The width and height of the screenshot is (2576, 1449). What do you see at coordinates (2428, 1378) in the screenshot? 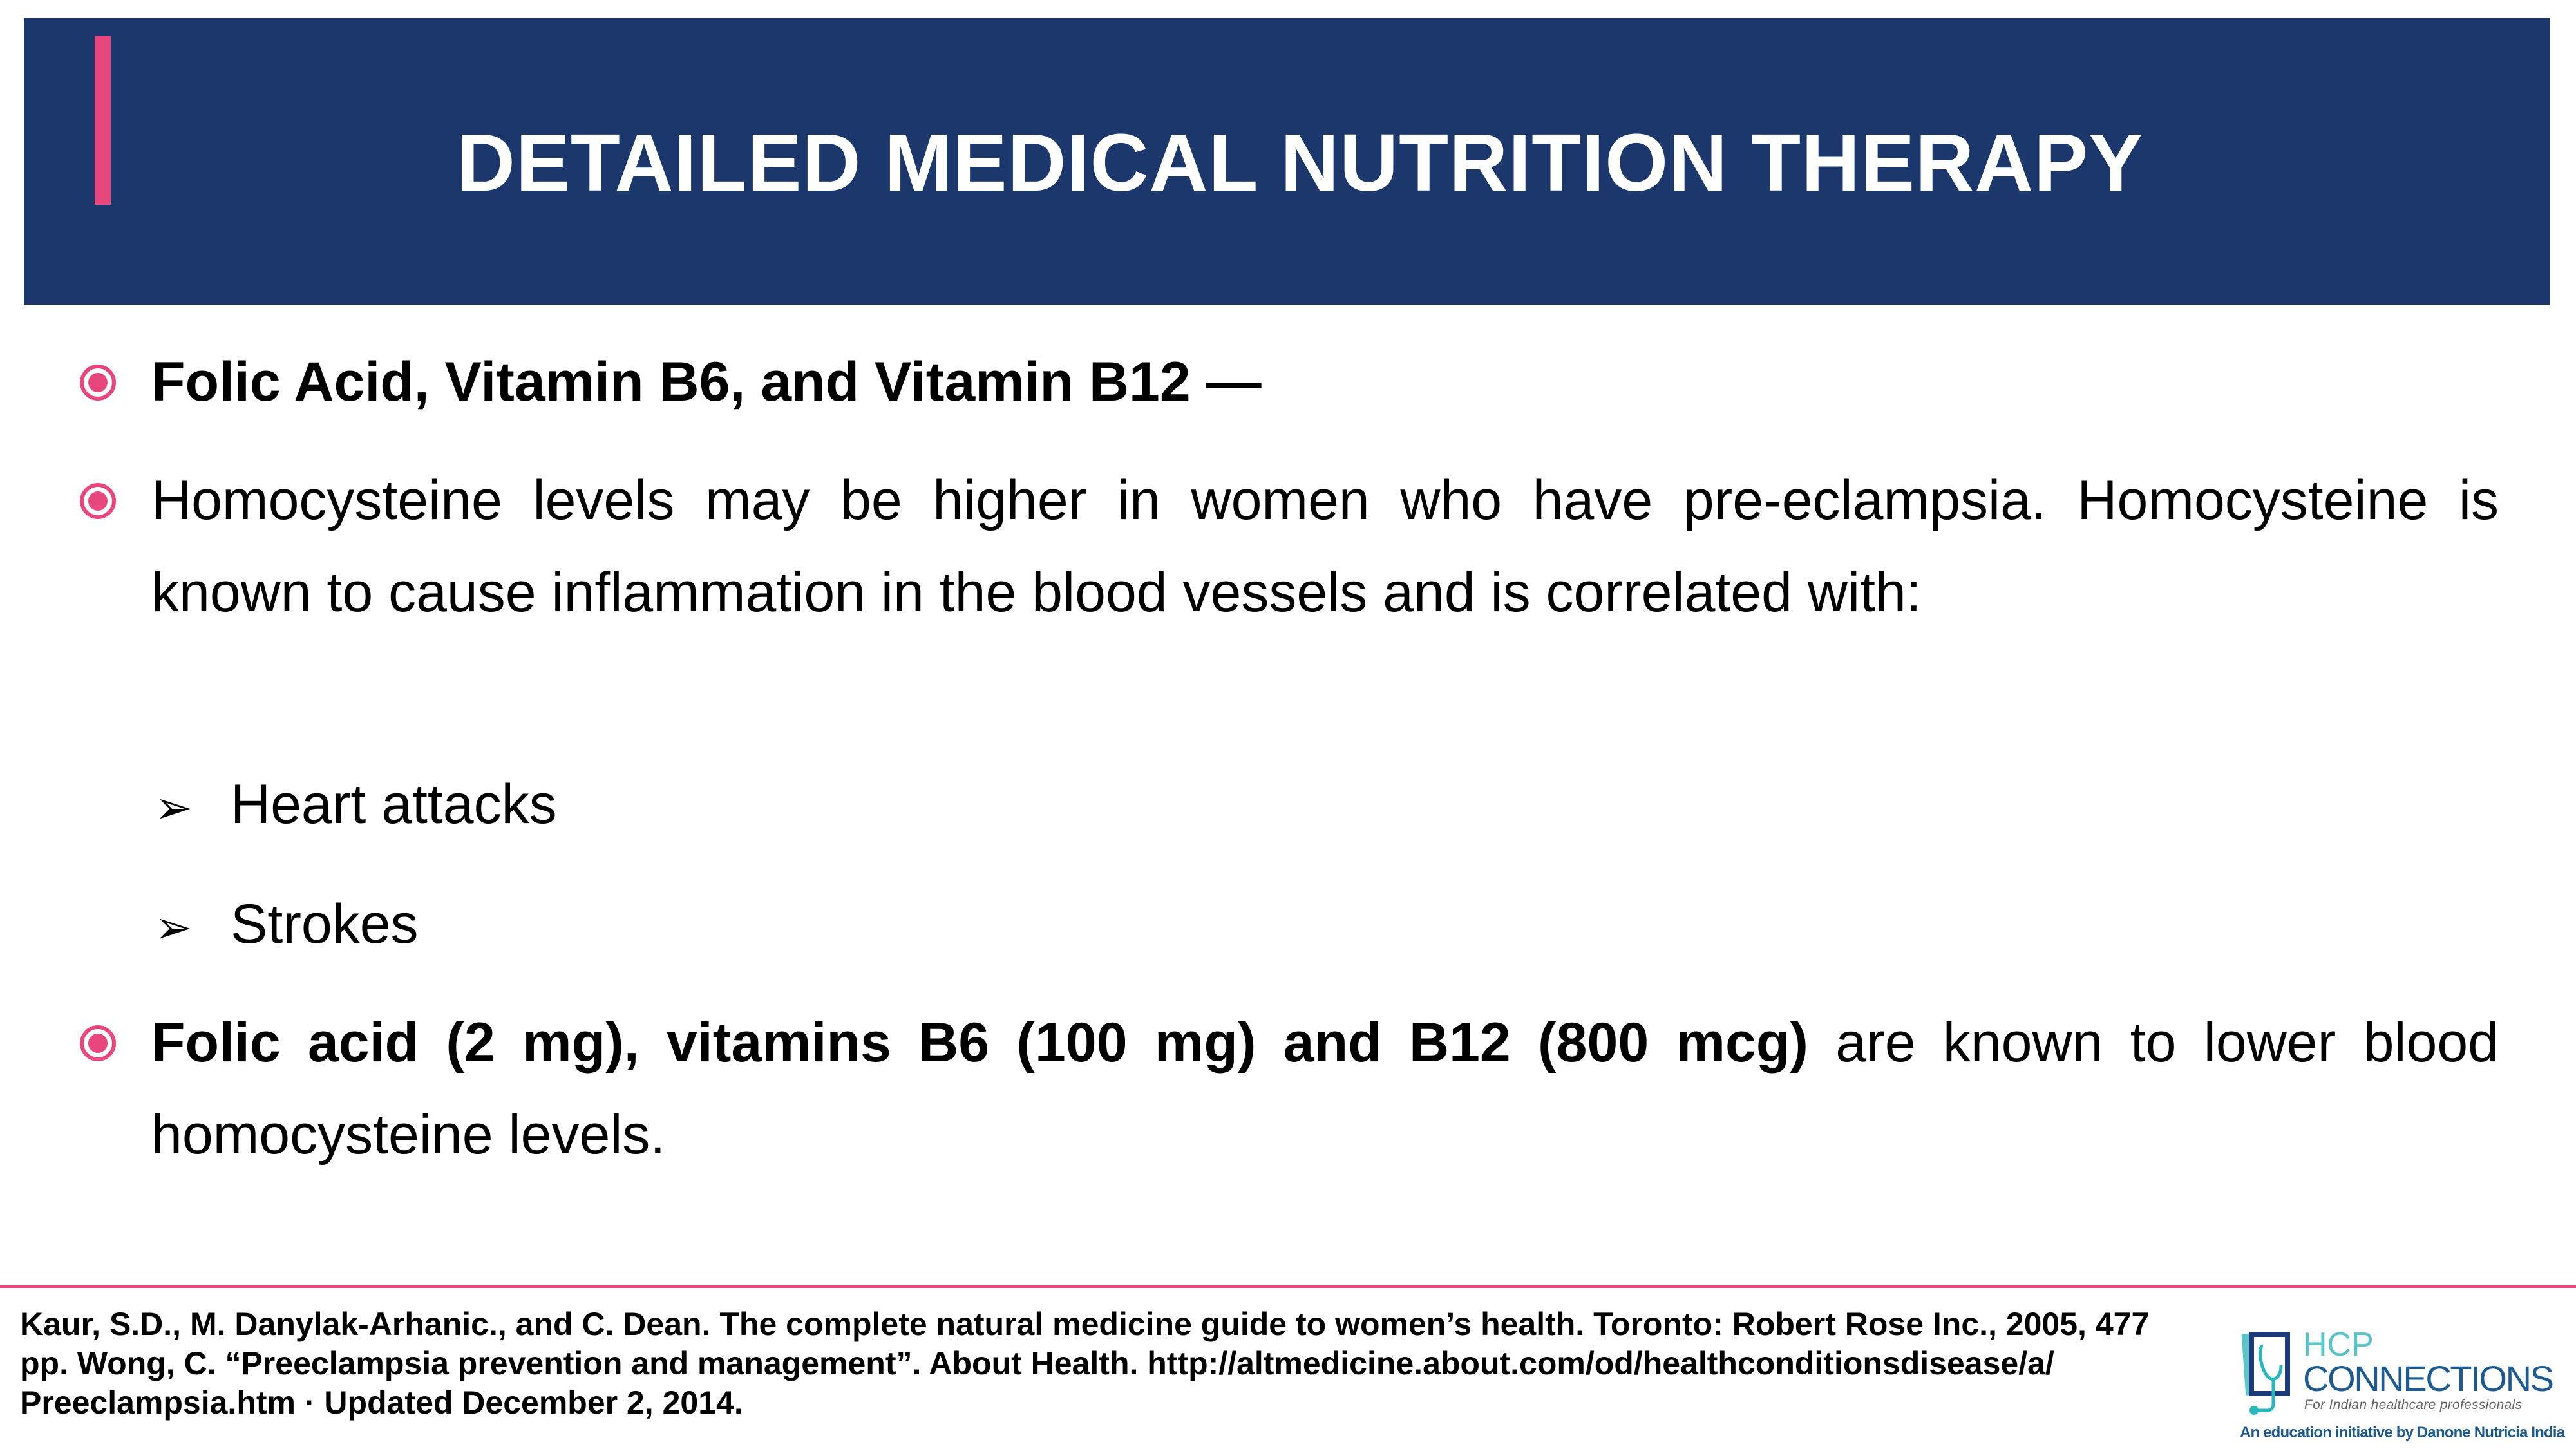
I see `svg-text: CONNECTIONS` at bounding box center [2428, 1378].